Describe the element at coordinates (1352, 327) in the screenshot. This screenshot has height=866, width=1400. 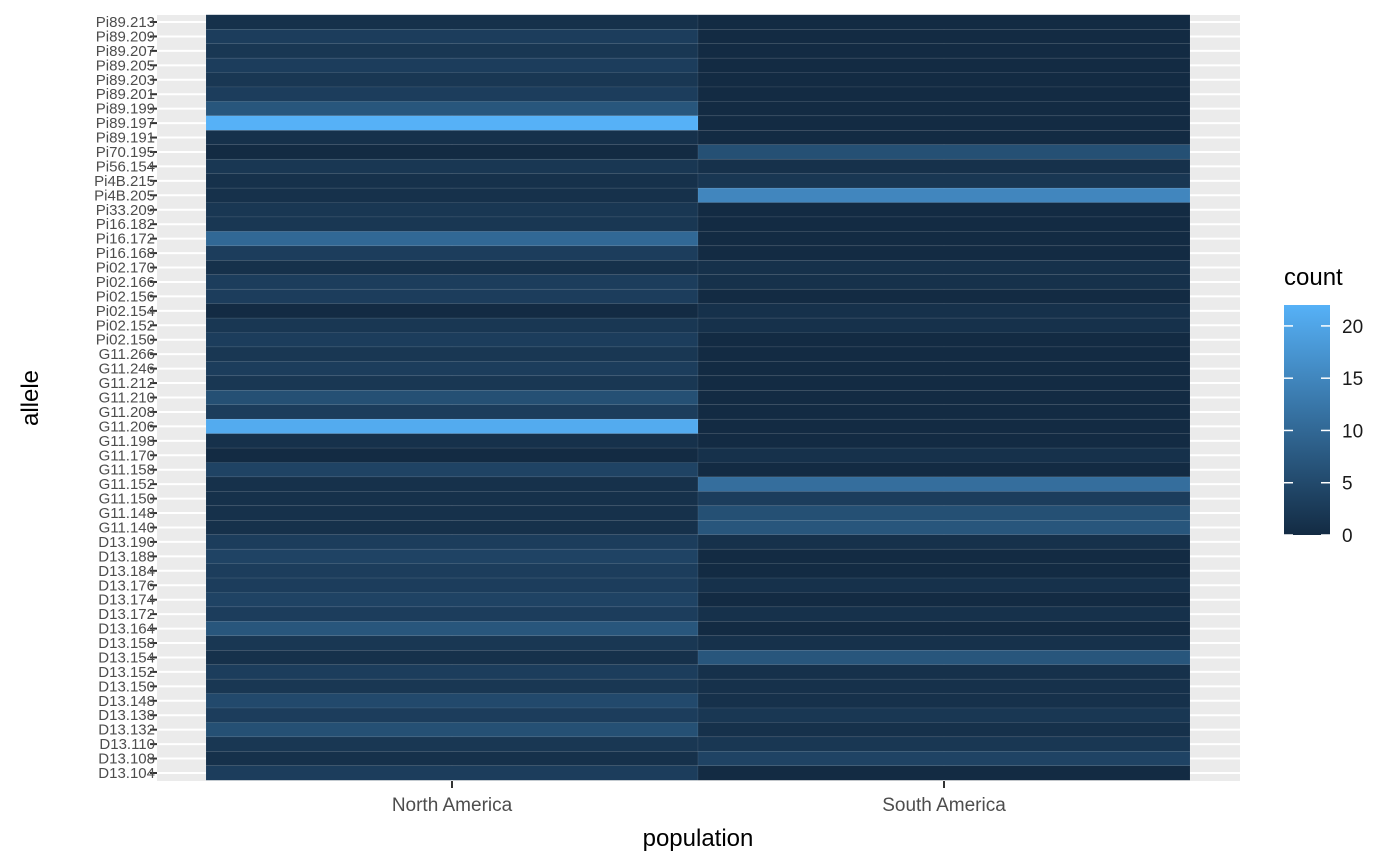
I see `legend-tick-label: 20` at that location.